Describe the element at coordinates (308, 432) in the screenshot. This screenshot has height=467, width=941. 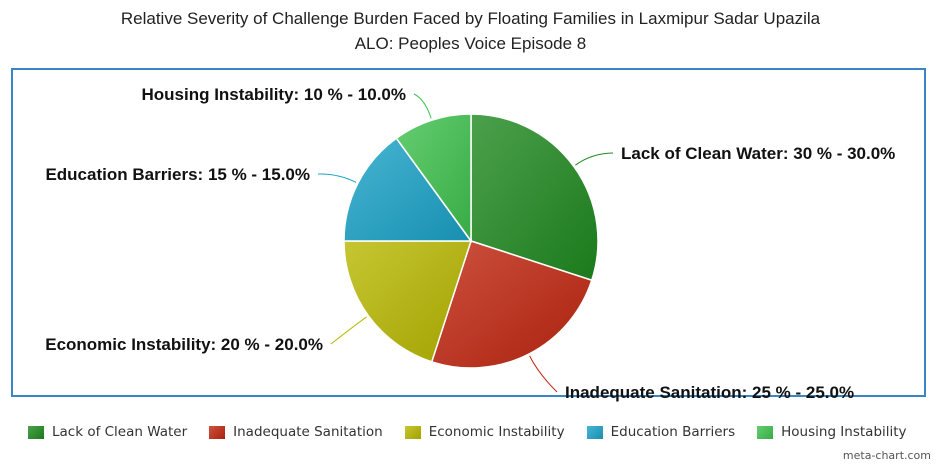
I see `legend-label: Inadequate Sanitation` at that location.